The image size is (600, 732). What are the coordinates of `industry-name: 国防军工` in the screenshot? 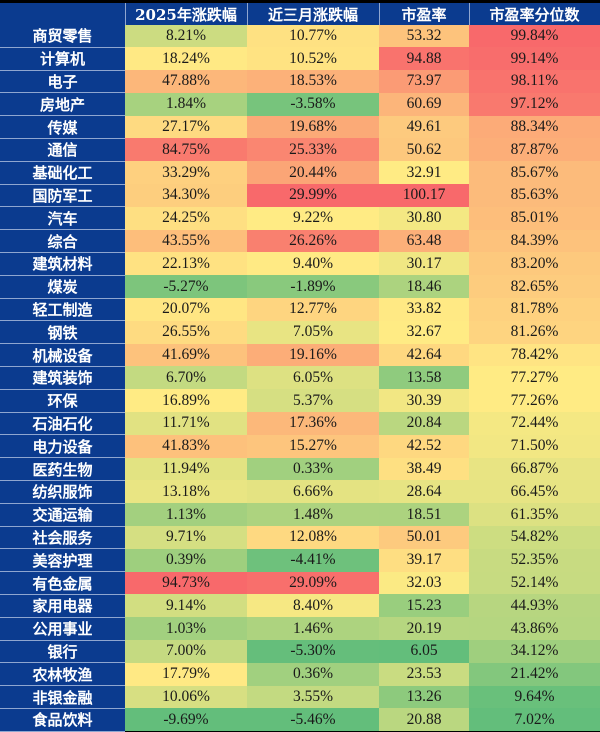 It's located at (62, 196).